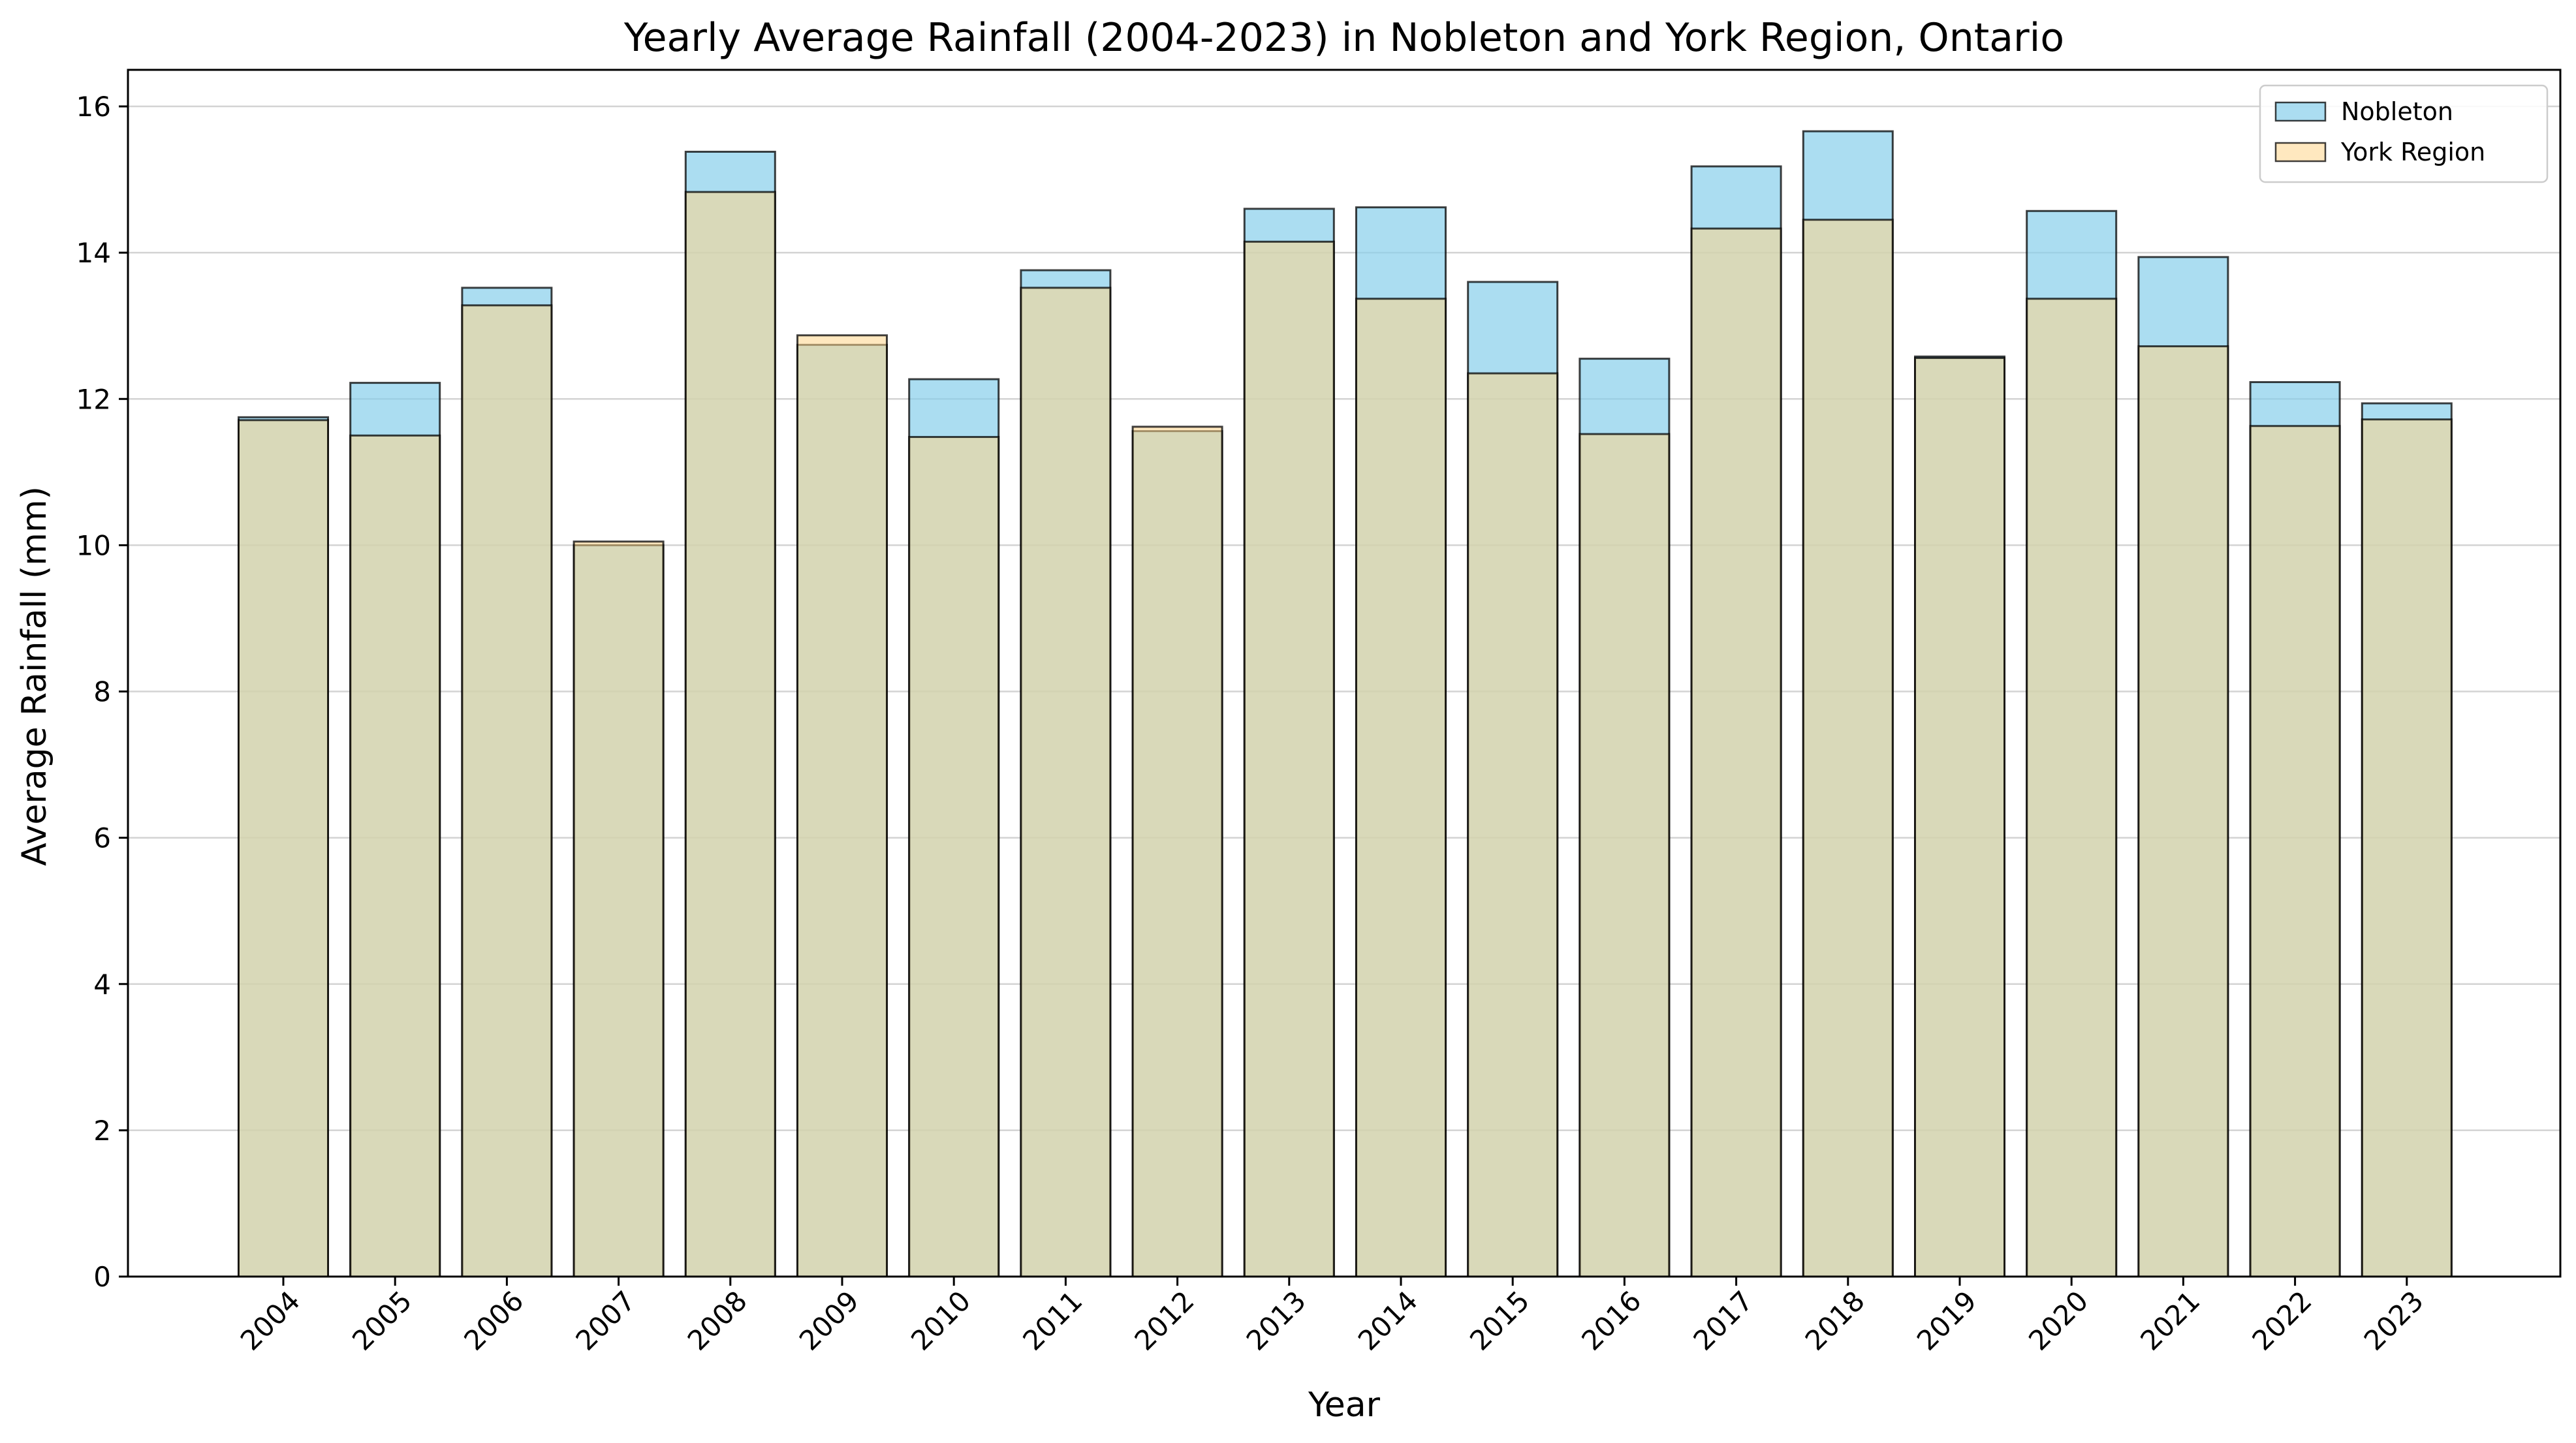 The image size is (2576, 1443). I want to click on y-tick-label-5: 10, so click(93, 545).